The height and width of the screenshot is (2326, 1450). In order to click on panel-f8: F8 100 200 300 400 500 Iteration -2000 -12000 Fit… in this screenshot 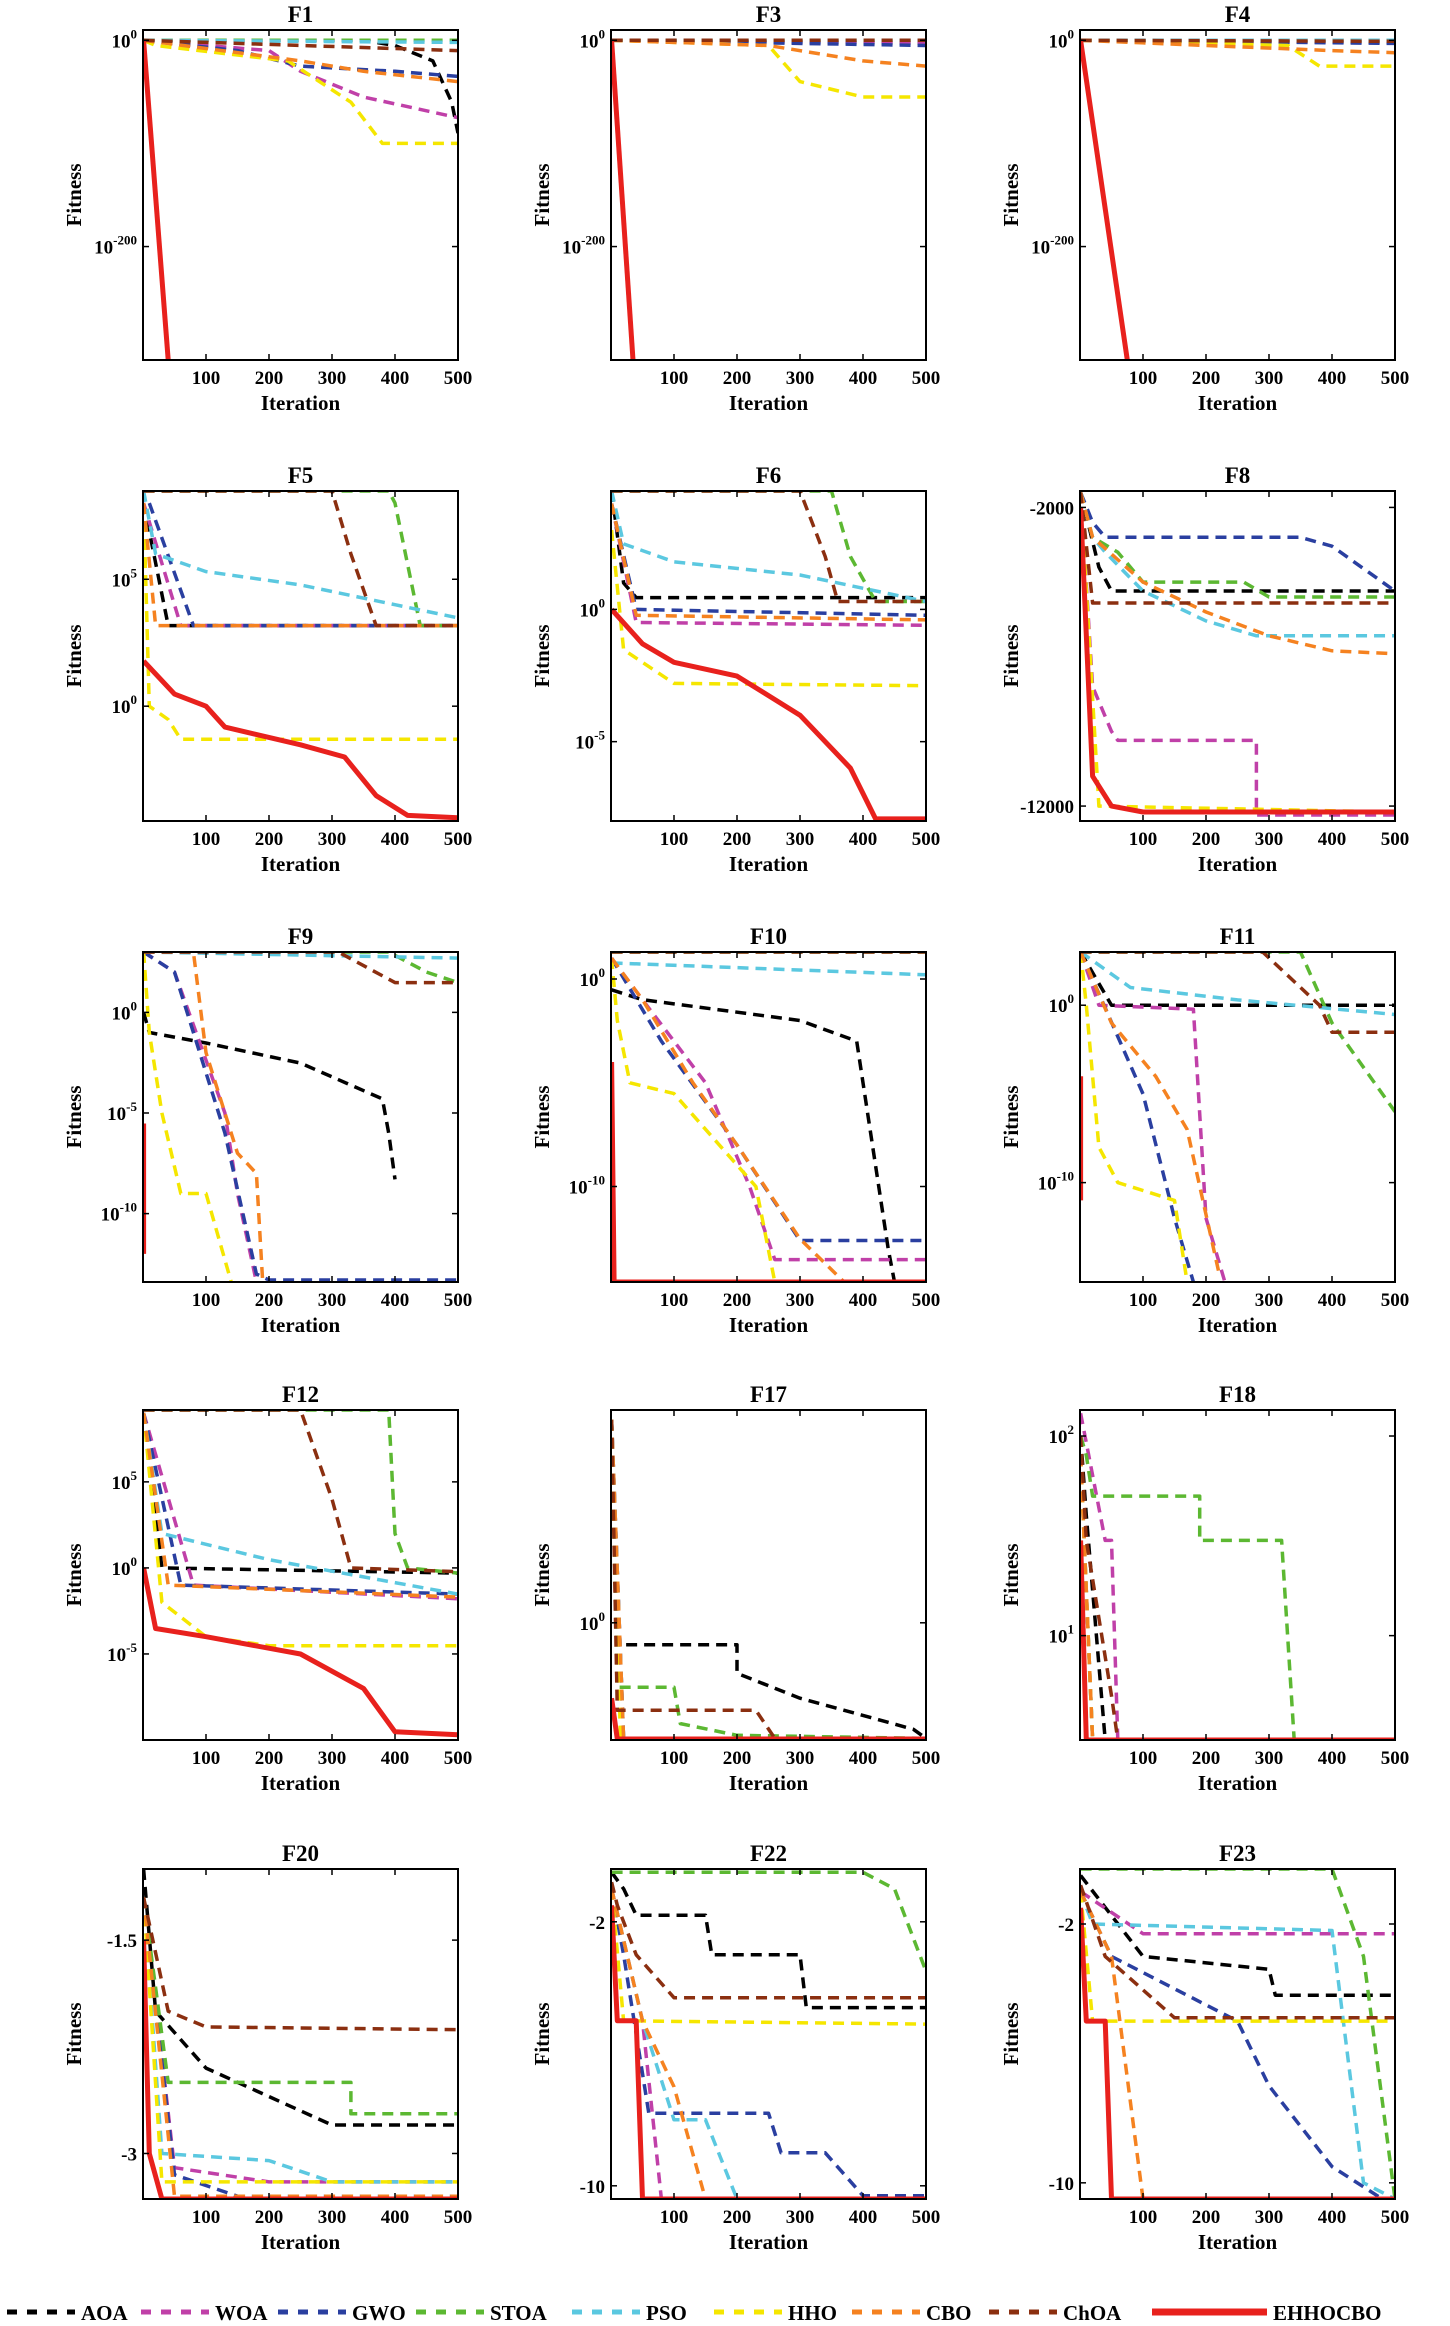, I will do `click(1204, 669)`.